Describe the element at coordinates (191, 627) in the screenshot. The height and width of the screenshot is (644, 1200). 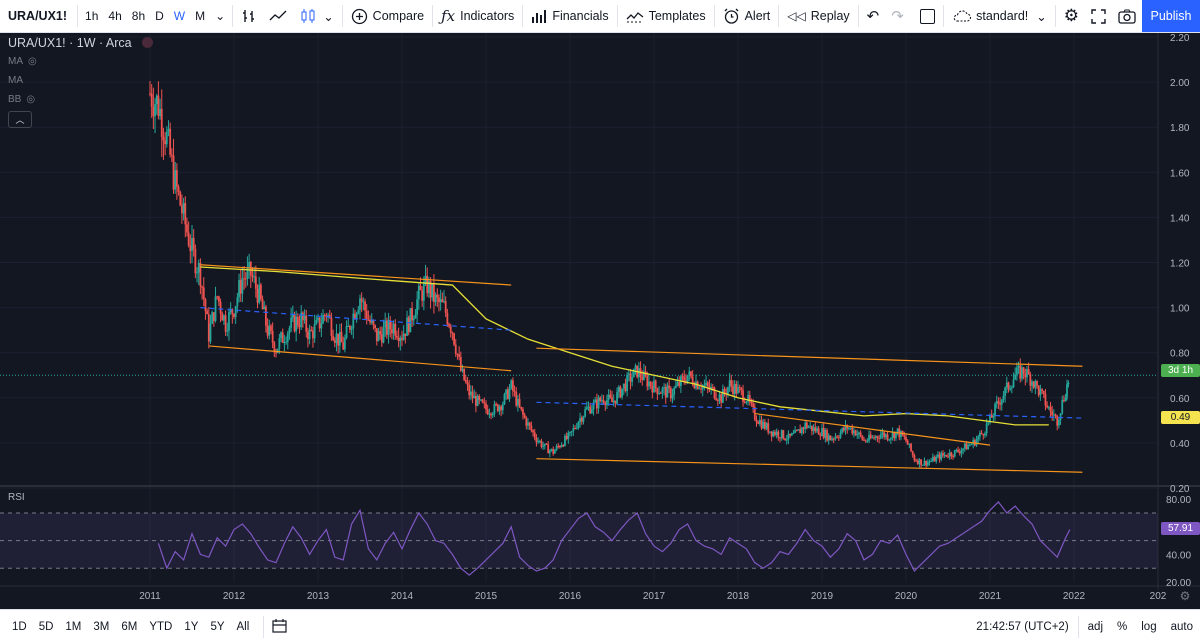
I see `range-1y: 1Y` at that location.